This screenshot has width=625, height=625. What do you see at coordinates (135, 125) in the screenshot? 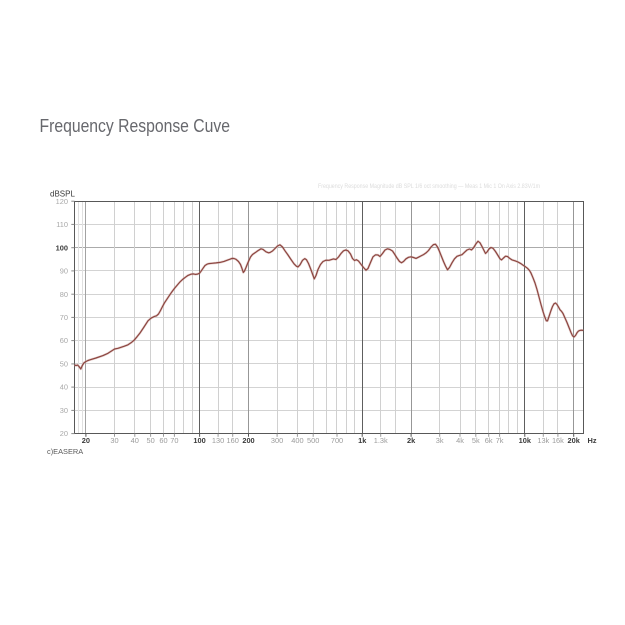
I see `svg-text: Frequency Response Cuve` at bounding box center [135, 125].